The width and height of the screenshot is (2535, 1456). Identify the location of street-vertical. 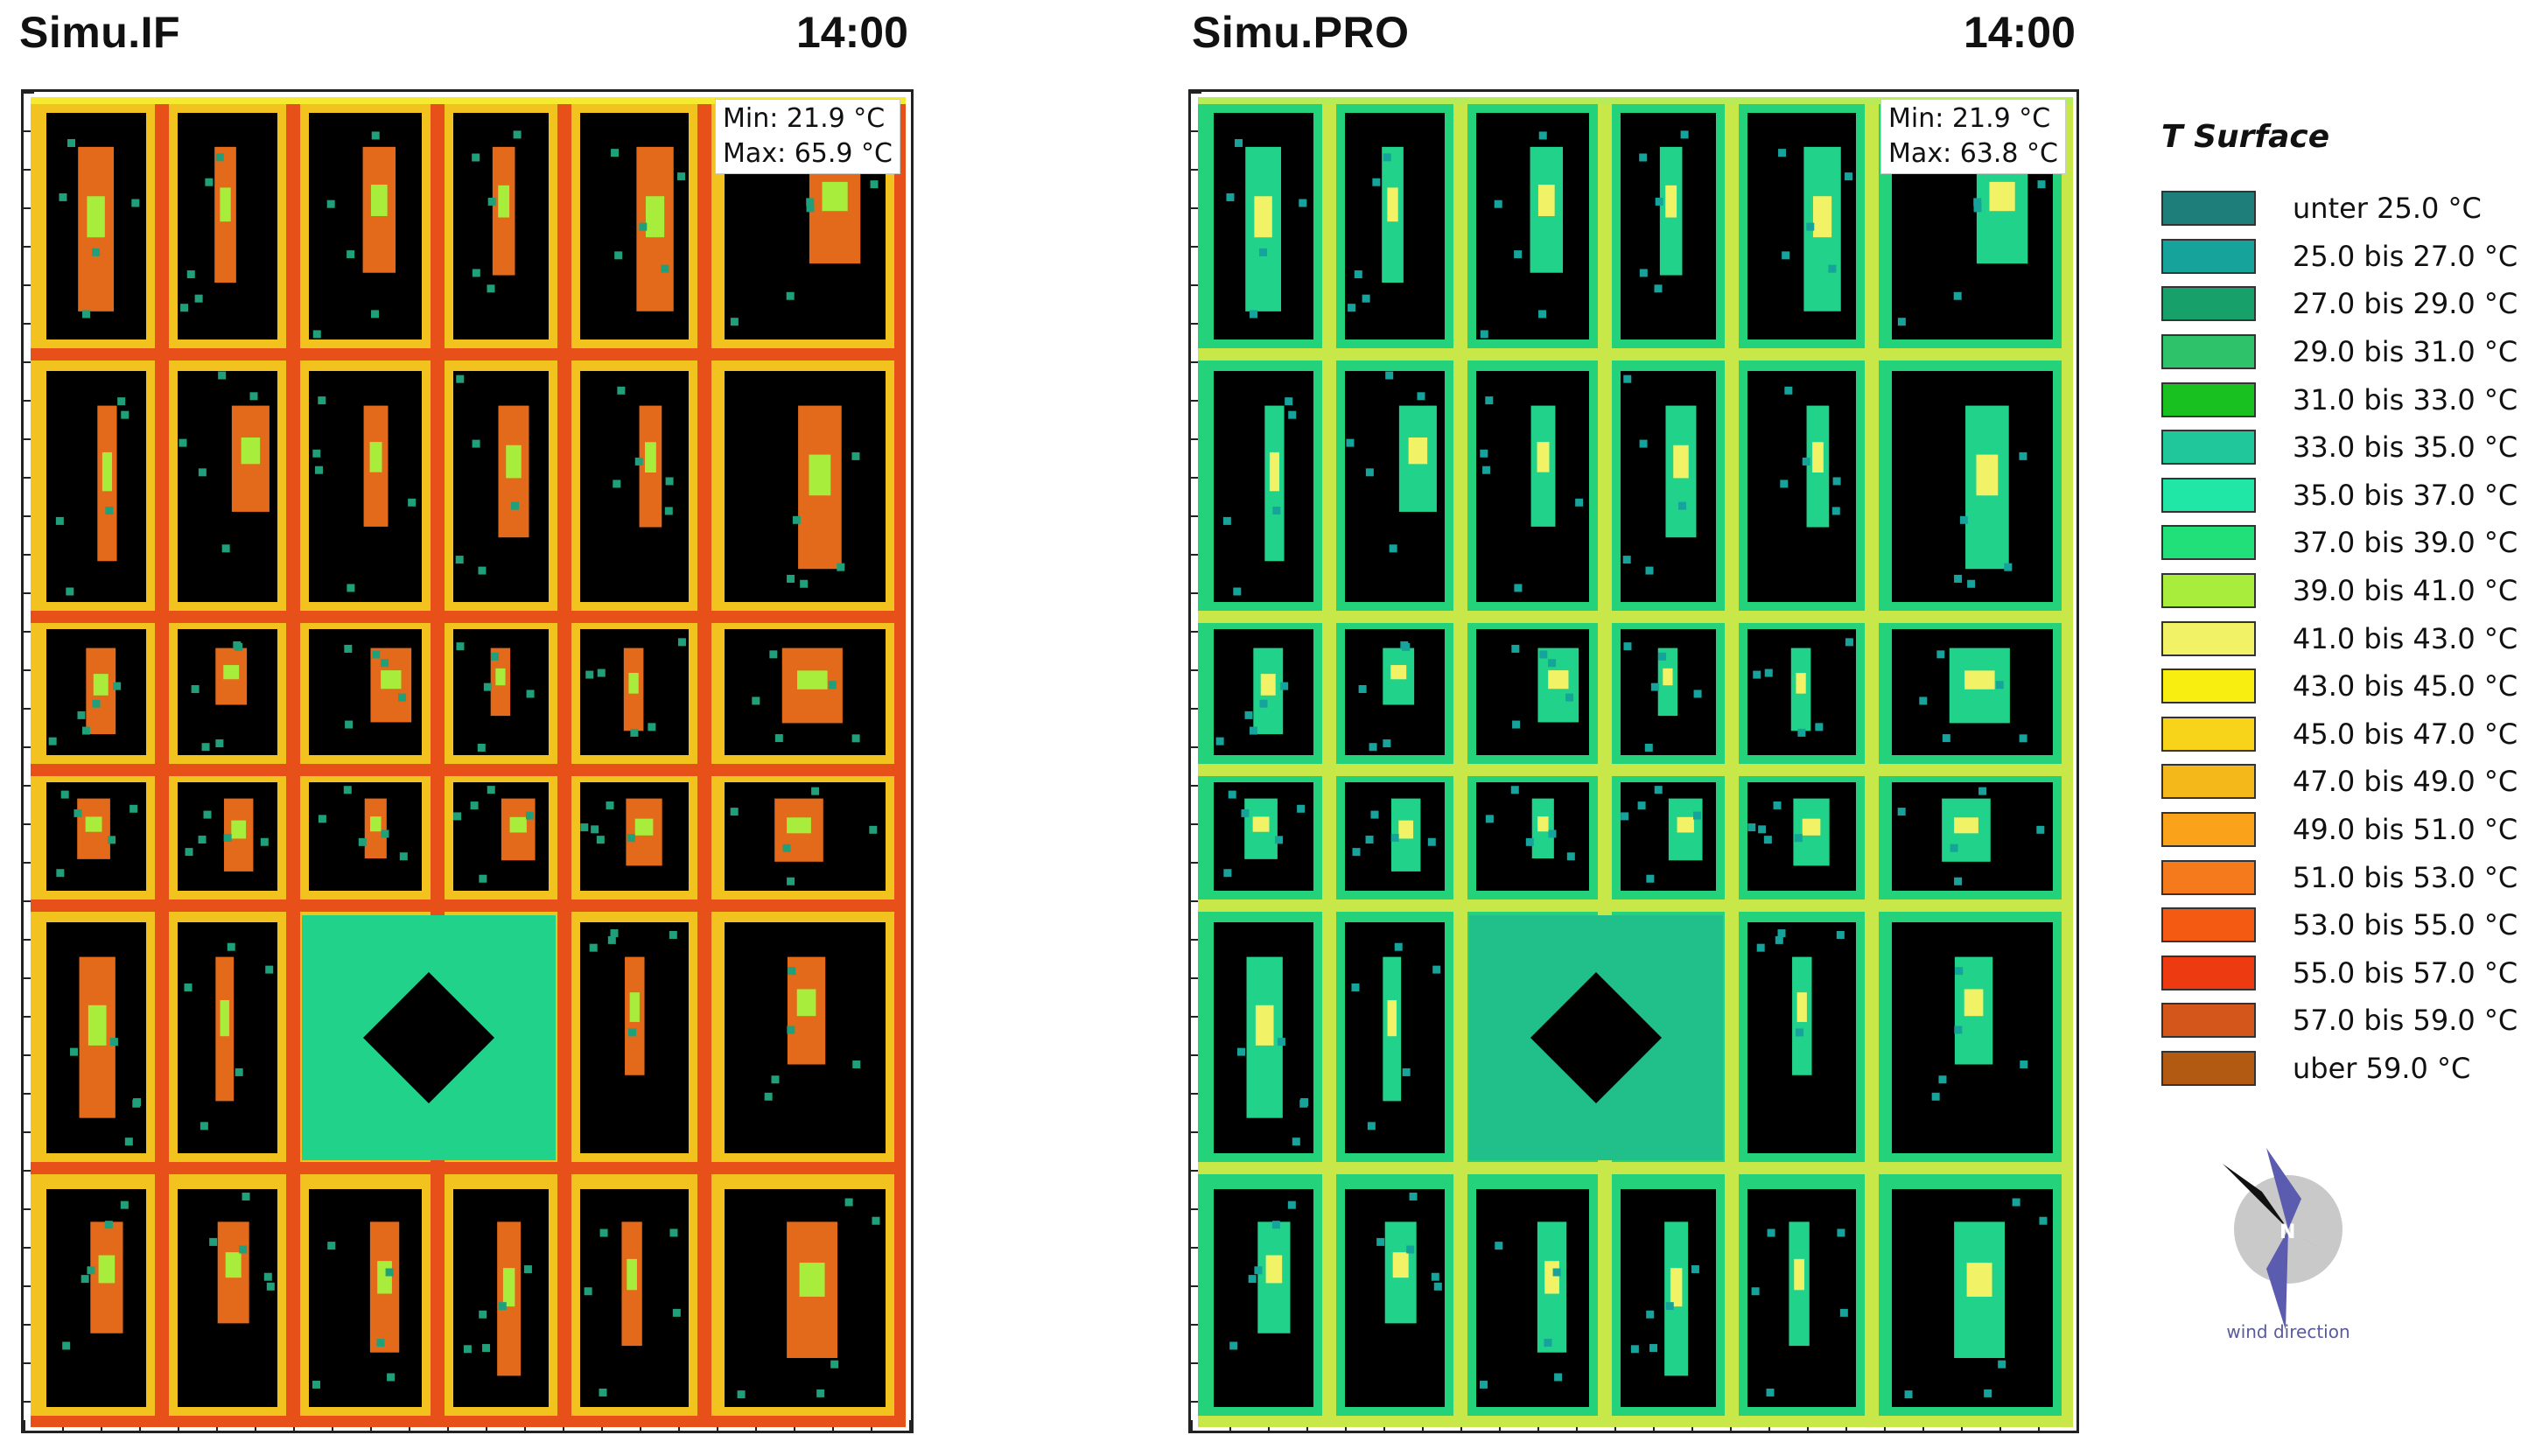
(564, 762).